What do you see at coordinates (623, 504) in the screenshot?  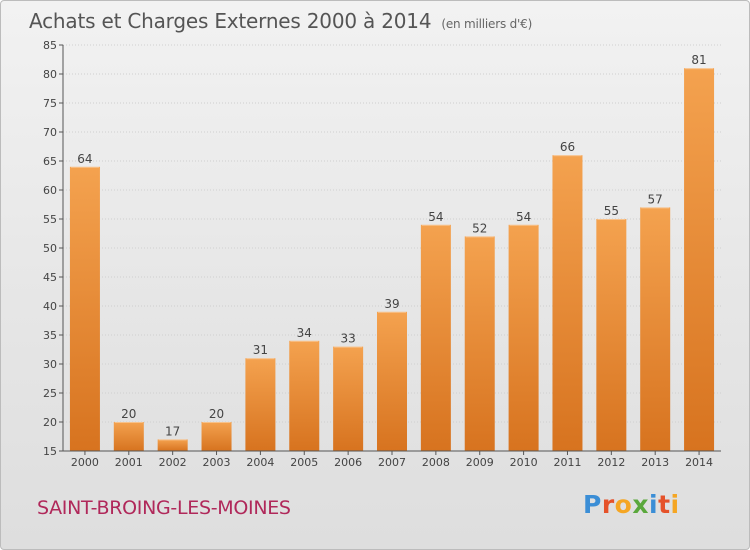 I see `logo-letter: o` at bounding box center [623, 504].